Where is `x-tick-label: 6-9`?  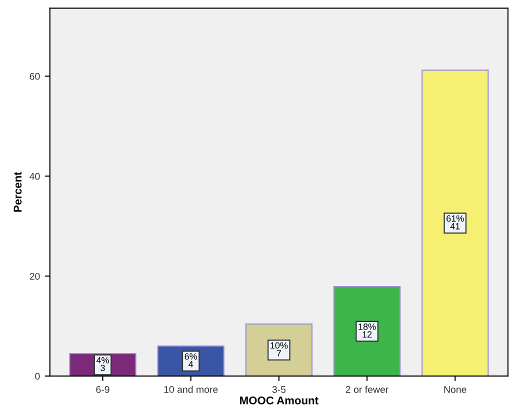 x-tick-label: 6-9 is located at coordinates (103, 389).